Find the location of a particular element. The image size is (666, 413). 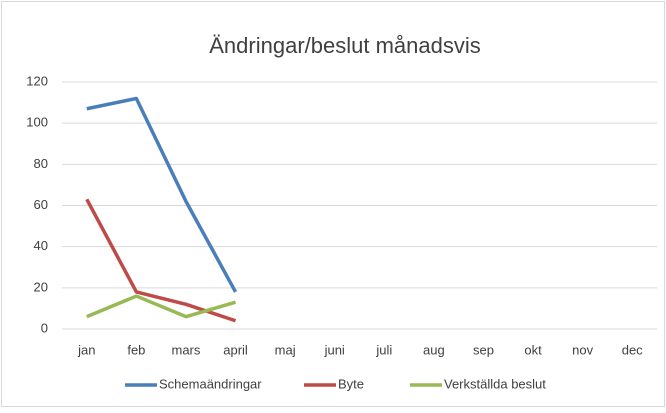

x-tick-label: nov is located at coordinates (582, 349).